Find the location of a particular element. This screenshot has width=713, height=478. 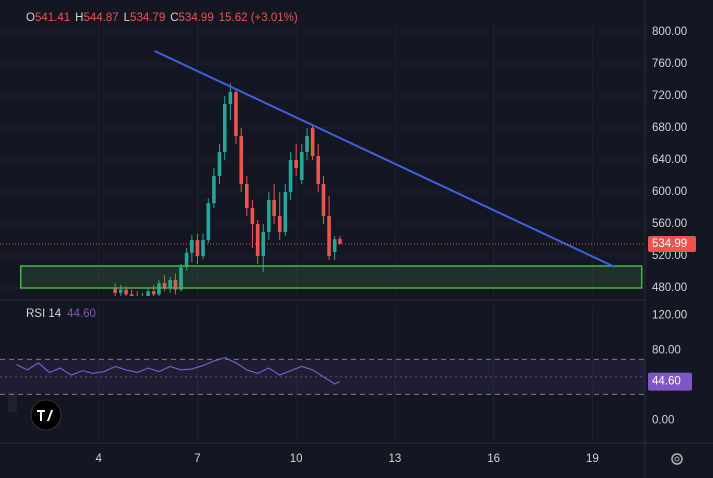

logo-circle is located at coordinates (46, 415).